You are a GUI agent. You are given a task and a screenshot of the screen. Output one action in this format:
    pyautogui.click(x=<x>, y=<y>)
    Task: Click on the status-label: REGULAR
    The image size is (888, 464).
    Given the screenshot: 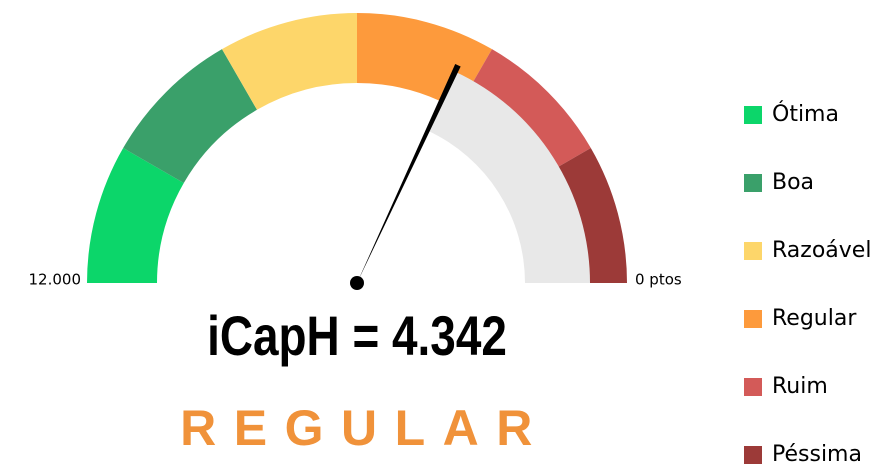 What is the action you would take?
    pyautogui.click(x=365, y=428)
    